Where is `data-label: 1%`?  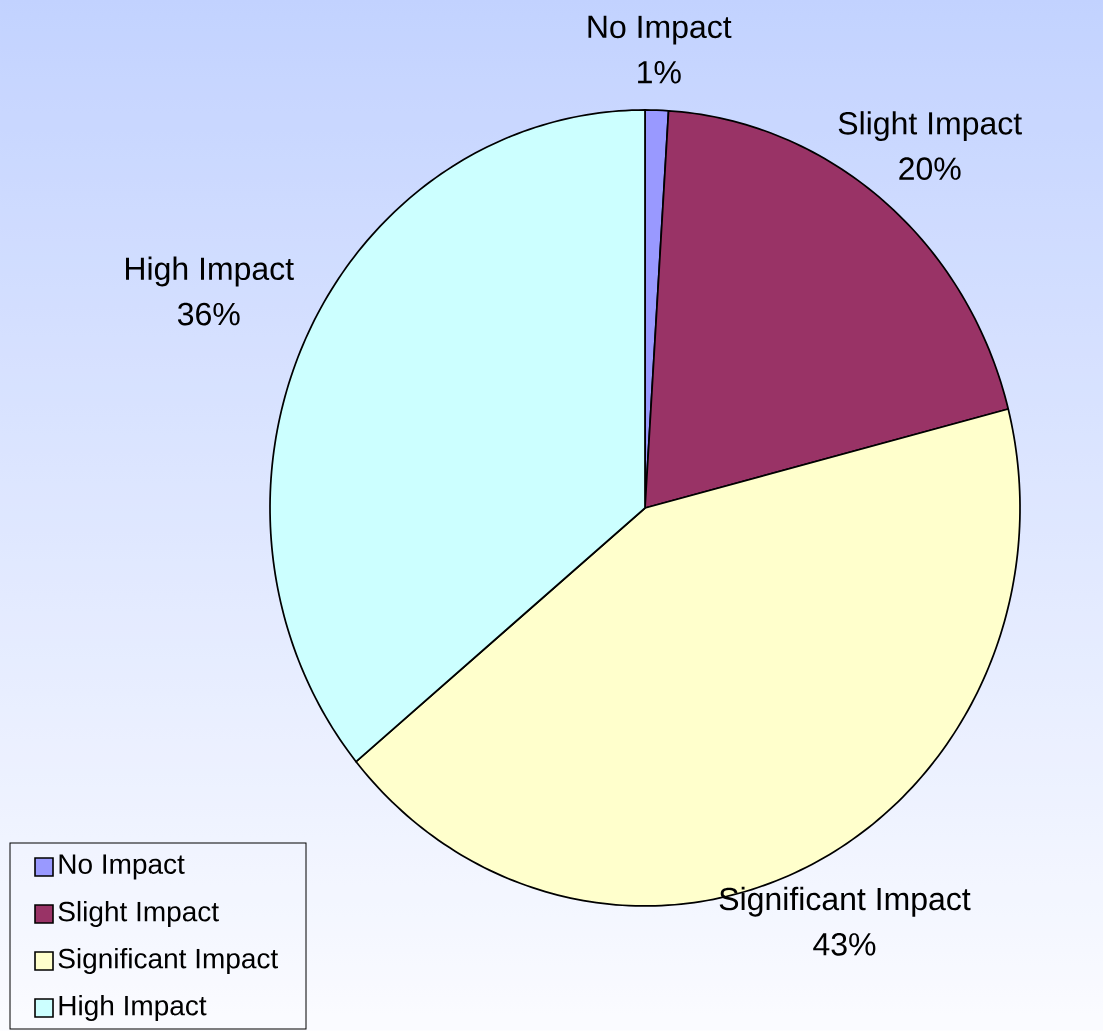 data-label: 1% is located at coordinates (659, 72).